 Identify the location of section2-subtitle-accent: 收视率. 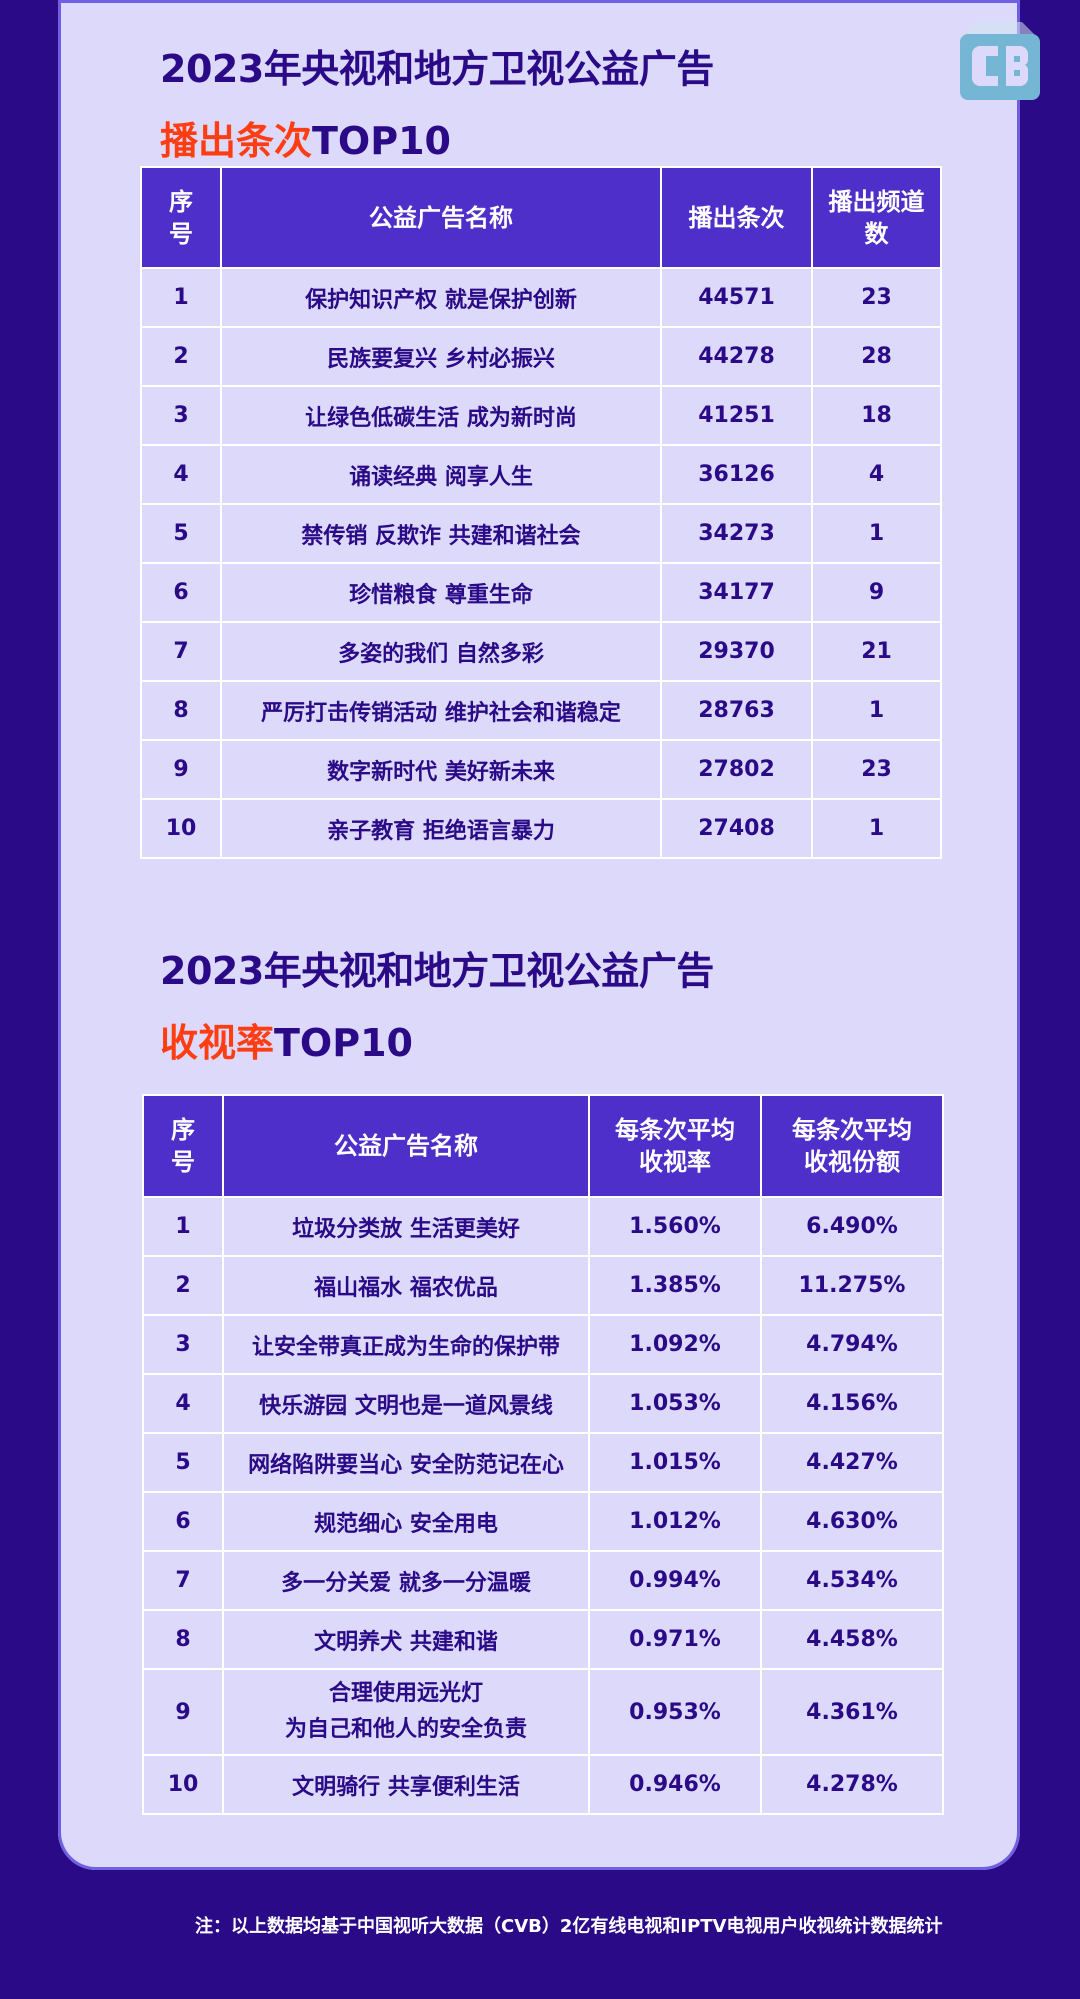
(217, 1043).